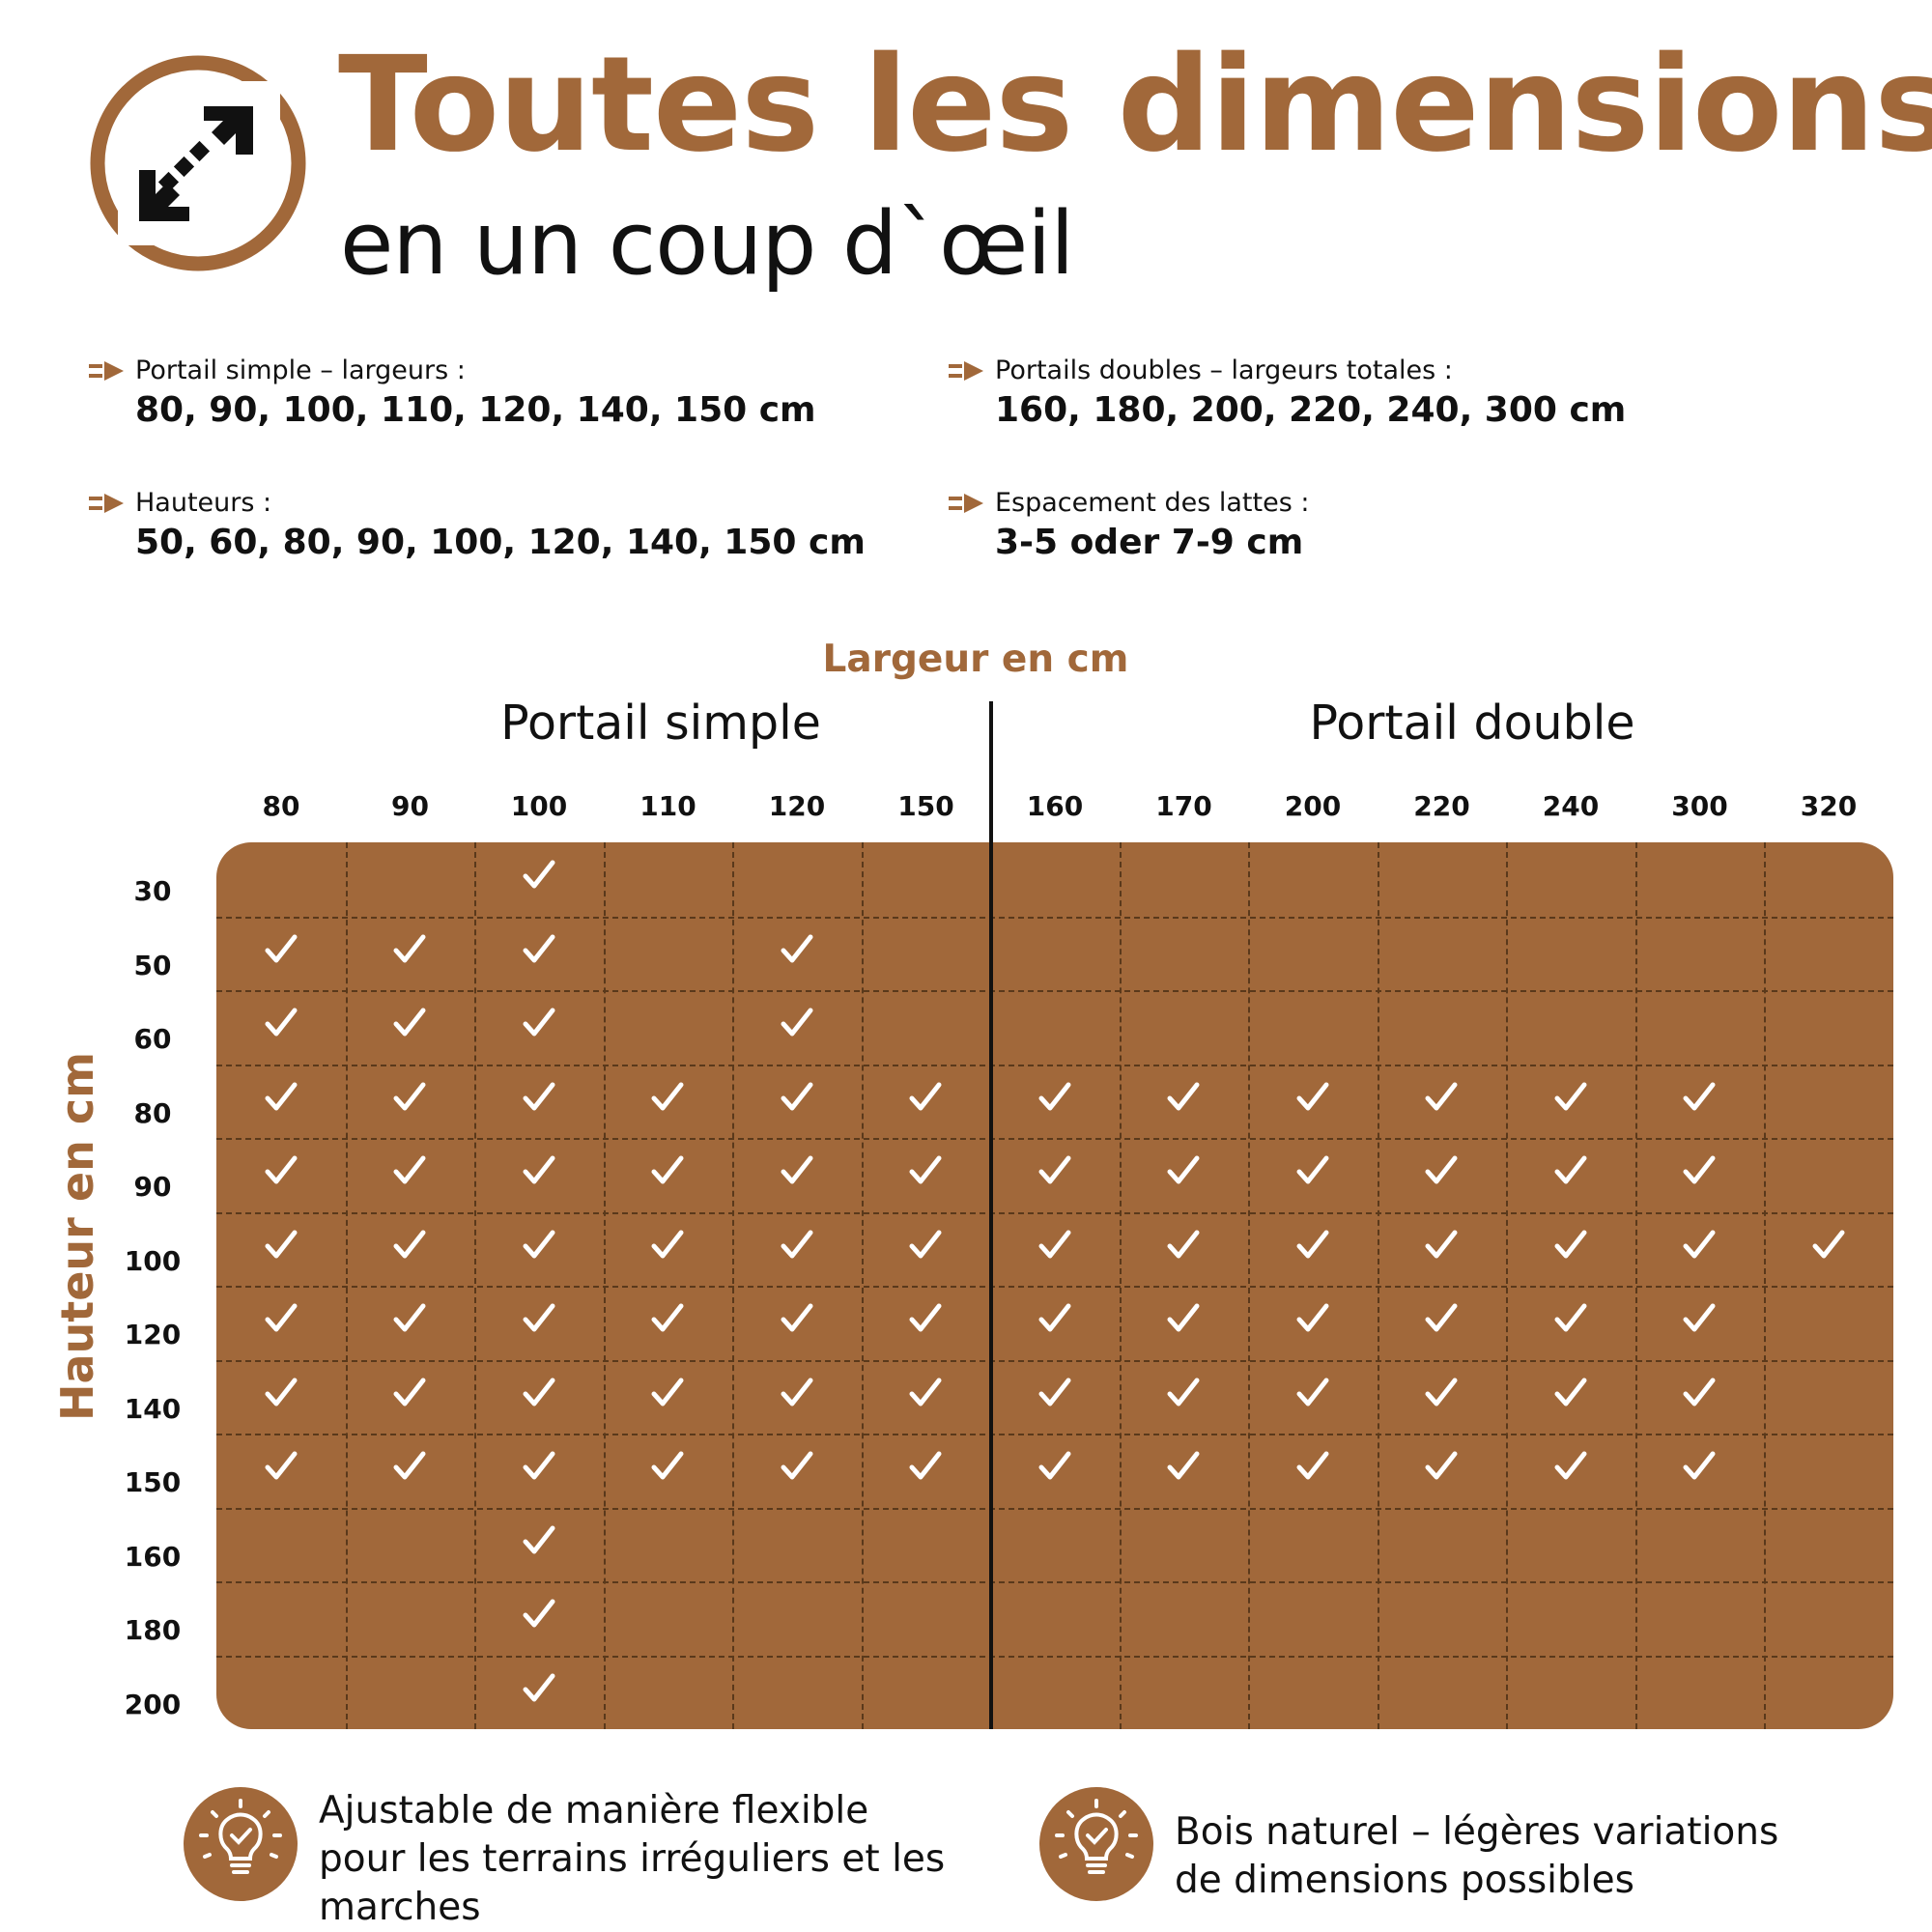 The width and height of the screenshot is (1932, 1932). What do you see at coordinates (300, 370) in the screenshot?
I see `spec-label: Portail simple – largeurs :` at bounding box center [300, 370].